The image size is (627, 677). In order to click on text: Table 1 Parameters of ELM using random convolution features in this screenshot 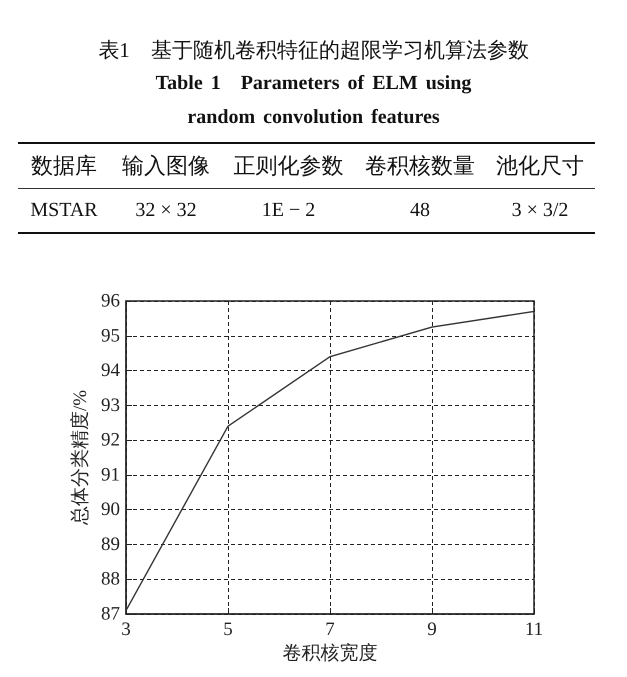, I will do `click(313, 100)`.